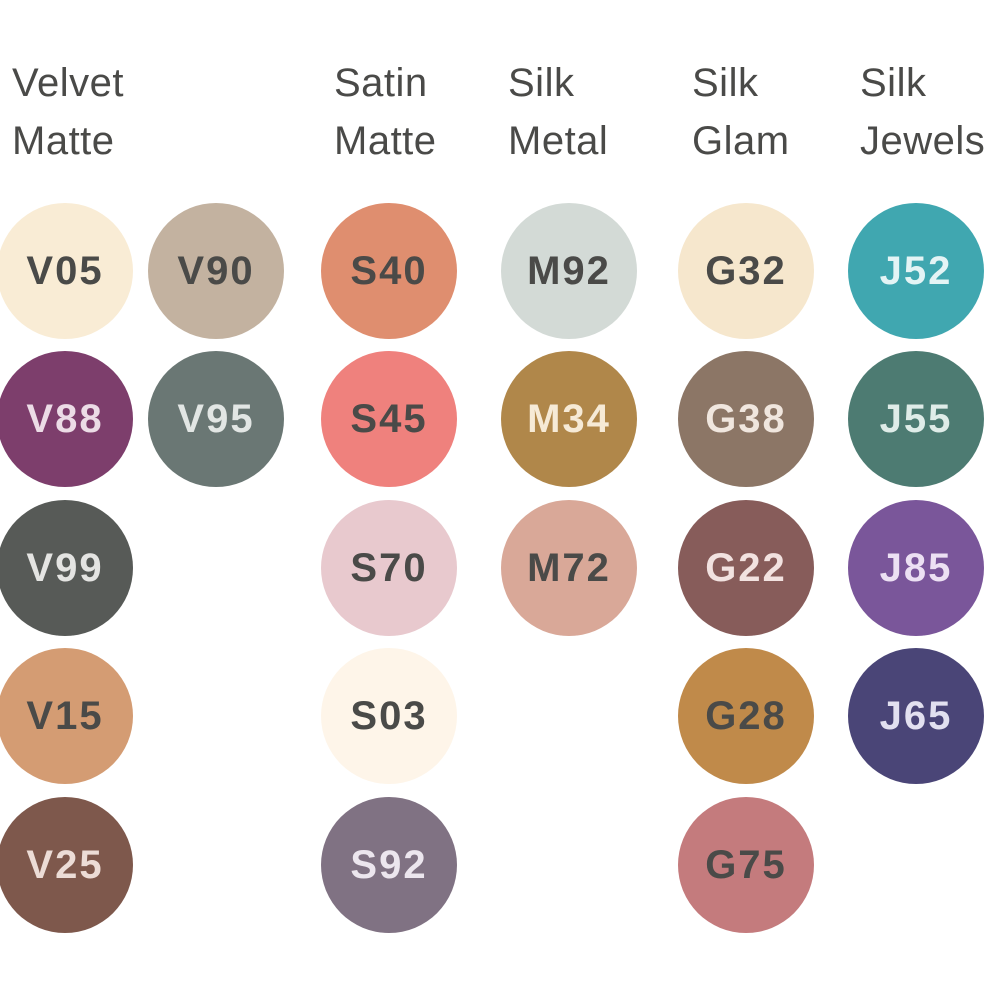  Describe the element at coordinates (389, 568) in the screenshot. I see `shade-swatch-s70: S70` at that location.